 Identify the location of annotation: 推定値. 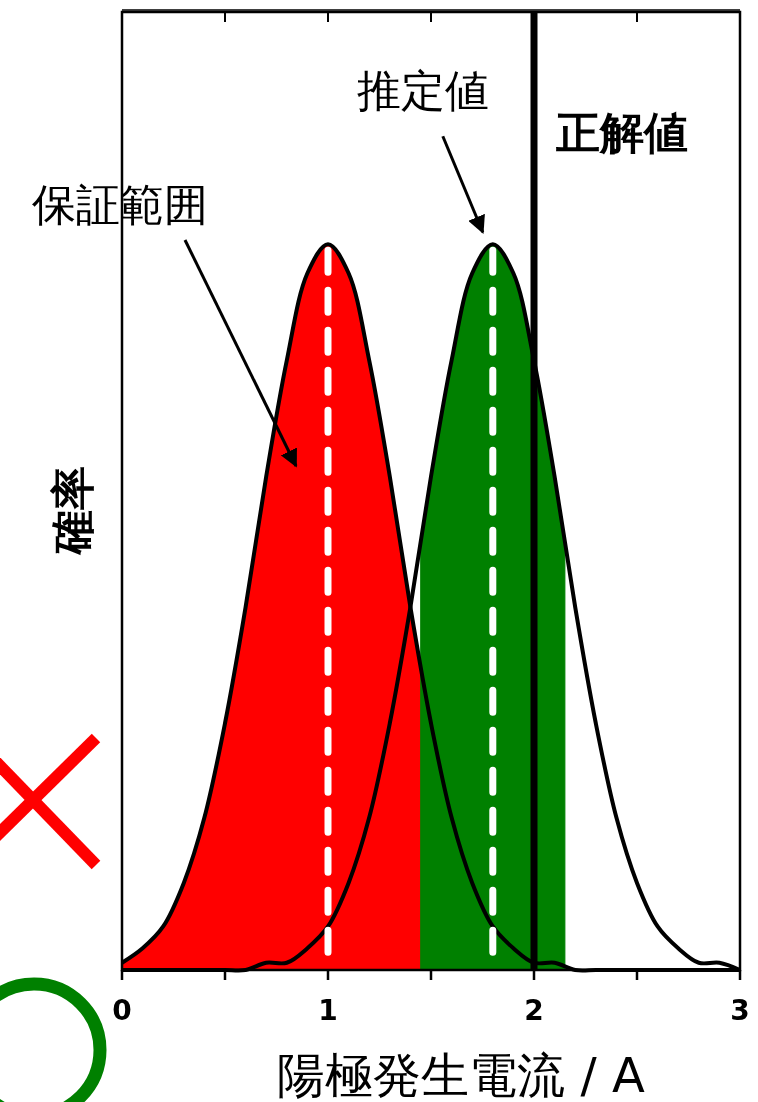
(422, 91).